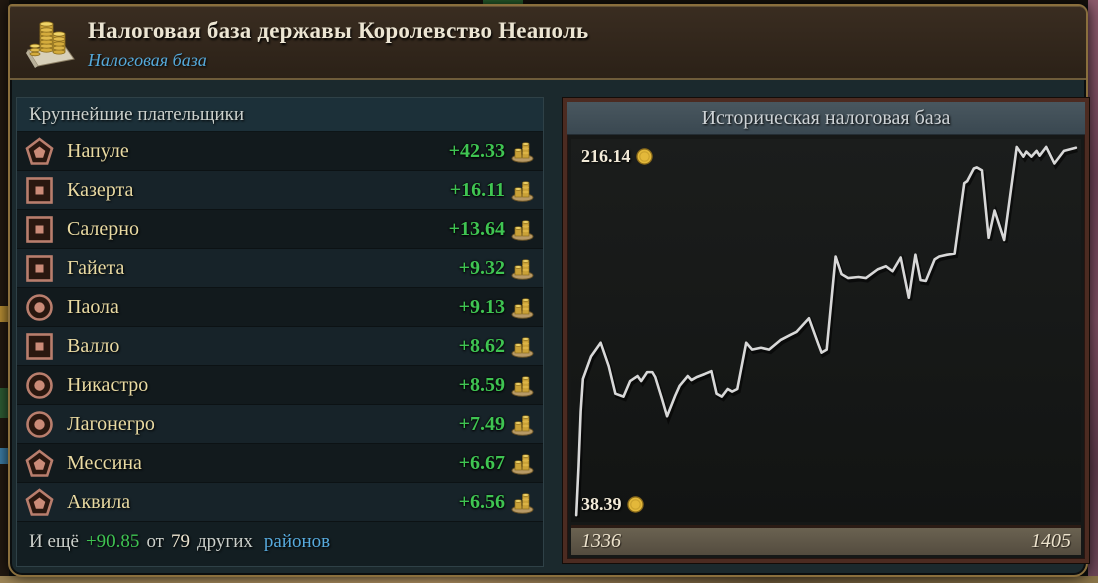 The height and width of the screenshot is (583, 1098). Describe the element at coordinates (280, 424) in the screenshot. I see `table-row: Лагонегро +7.49` at that location.